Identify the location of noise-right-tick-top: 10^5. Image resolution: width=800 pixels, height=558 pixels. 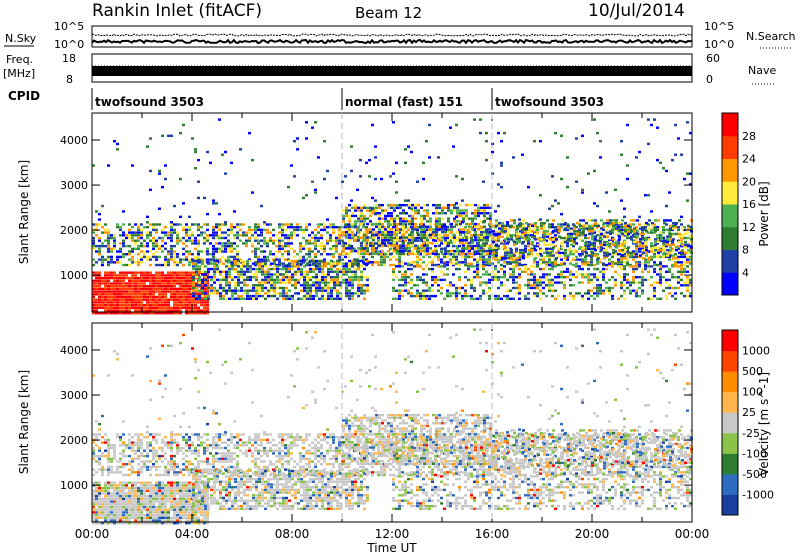
(719, 26).